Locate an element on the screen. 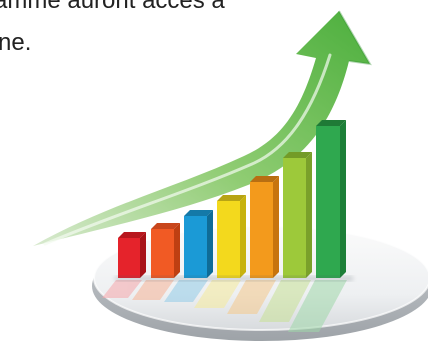  text-line-2: ne. is located at coordinates (16, 42).